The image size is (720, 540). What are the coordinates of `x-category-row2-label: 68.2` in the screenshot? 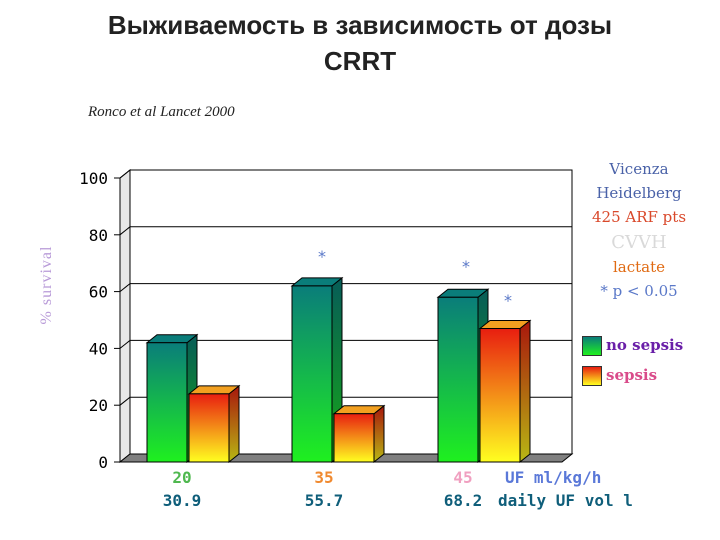 It's located at (463, 500).